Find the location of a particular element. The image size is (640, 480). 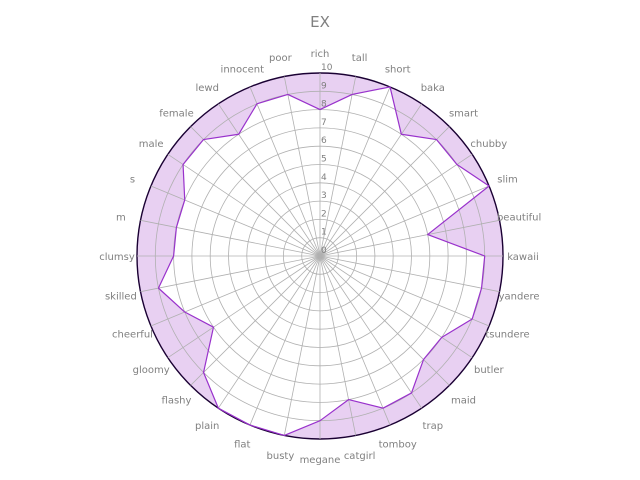

category-label: flat is located at coordinates (242, 445).